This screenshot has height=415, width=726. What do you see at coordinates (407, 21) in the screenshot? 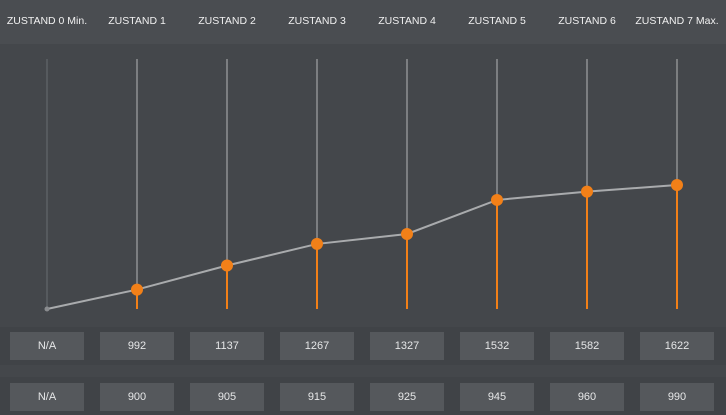
I see `state-label-4: ZUSTAND 4` at bounding box center [407, 21].